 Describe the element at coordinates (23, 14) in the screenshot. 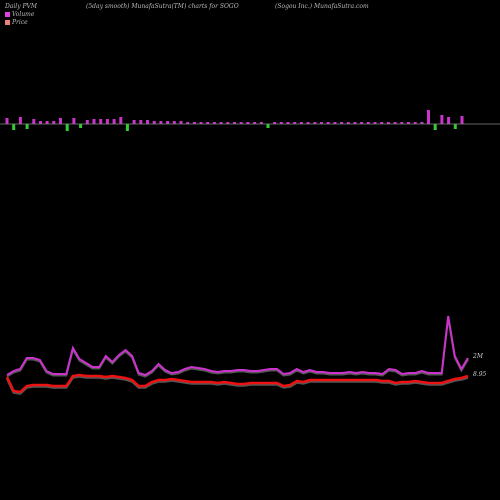

I see `legend-label-volume: Volume` at that location.